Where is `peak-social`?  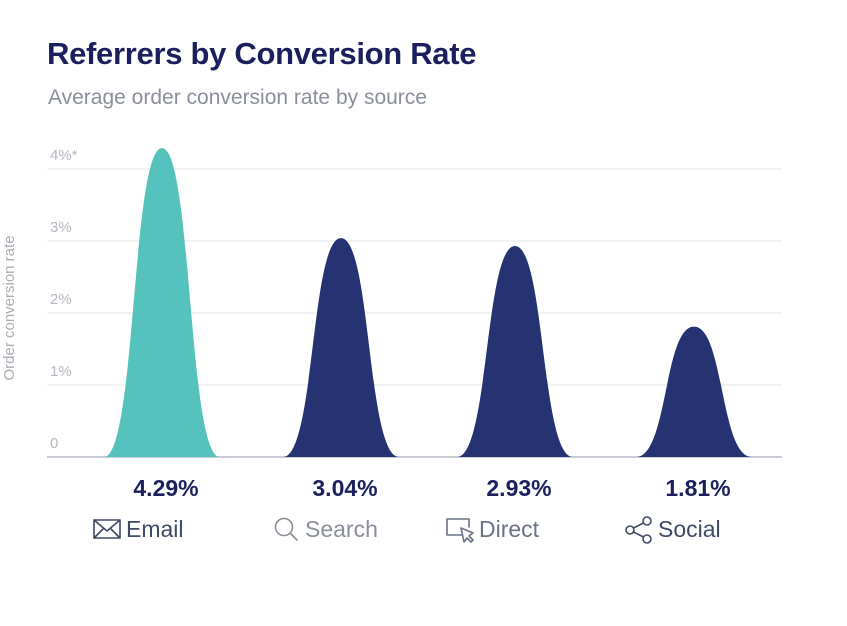
peak-social is located at coordinates (694, 391).